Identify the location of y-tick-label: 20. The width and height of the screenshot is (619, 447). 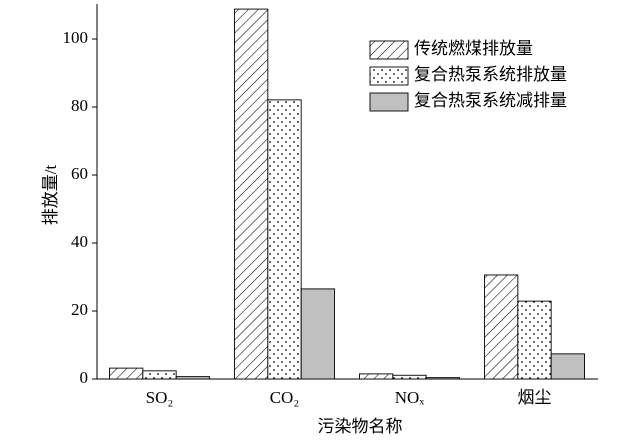
(79, 309).